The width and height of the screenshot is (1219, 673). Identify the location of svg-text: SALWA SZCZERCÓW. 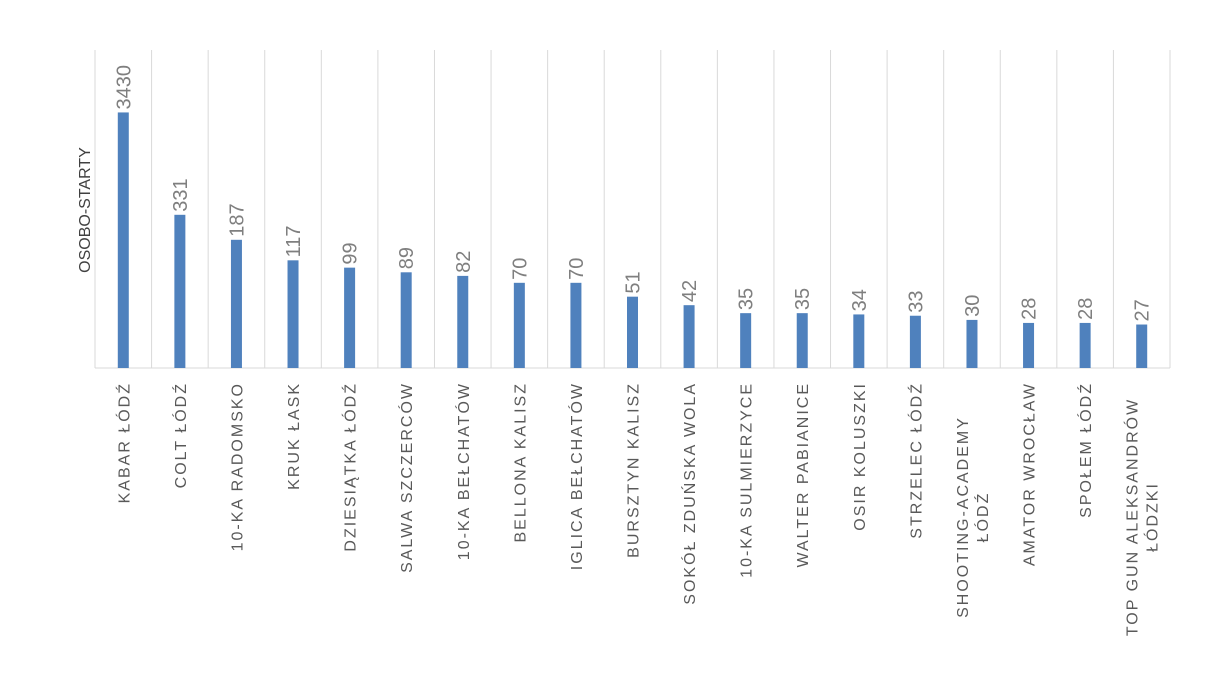
(406, 477).